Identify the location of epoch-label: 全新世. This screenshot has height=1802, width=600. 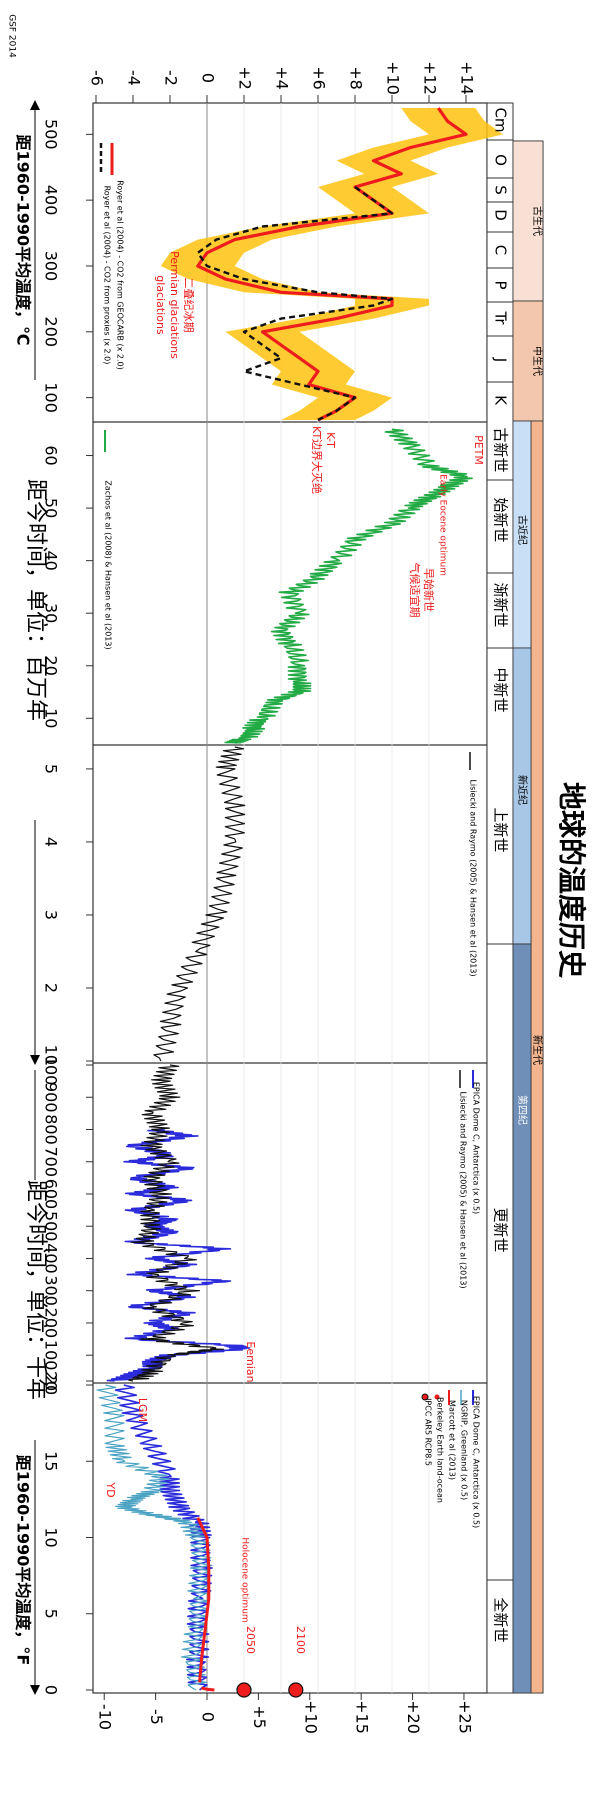
(501, 1619).